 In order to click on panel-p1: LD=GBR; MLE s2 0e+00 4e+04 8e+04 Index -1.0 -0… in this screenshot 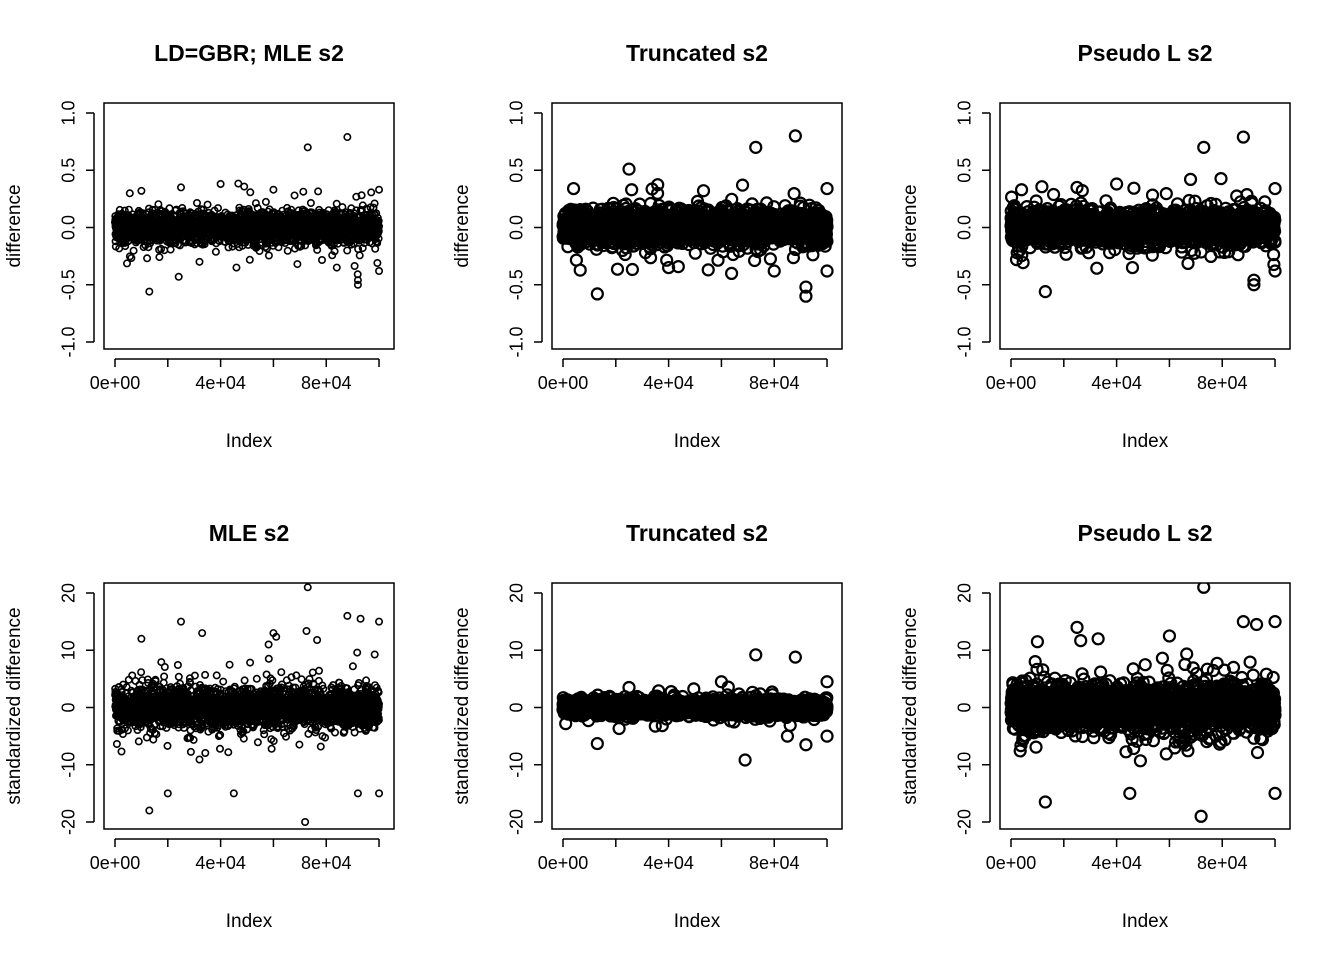, I will do `click(199, 246)`.